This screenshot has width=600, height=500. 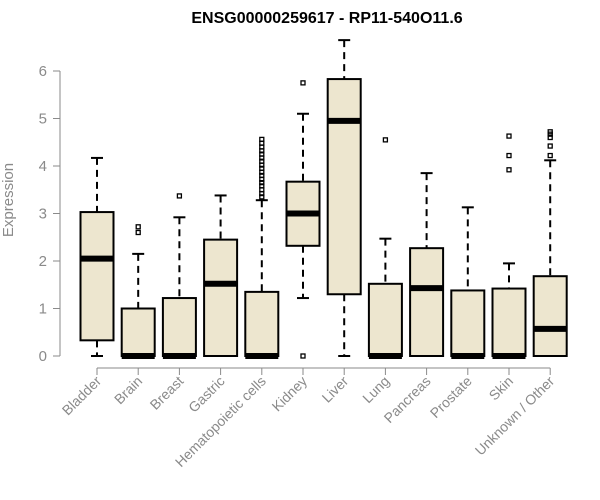 I want to click on box-kidney, so click(x=303, y=219).